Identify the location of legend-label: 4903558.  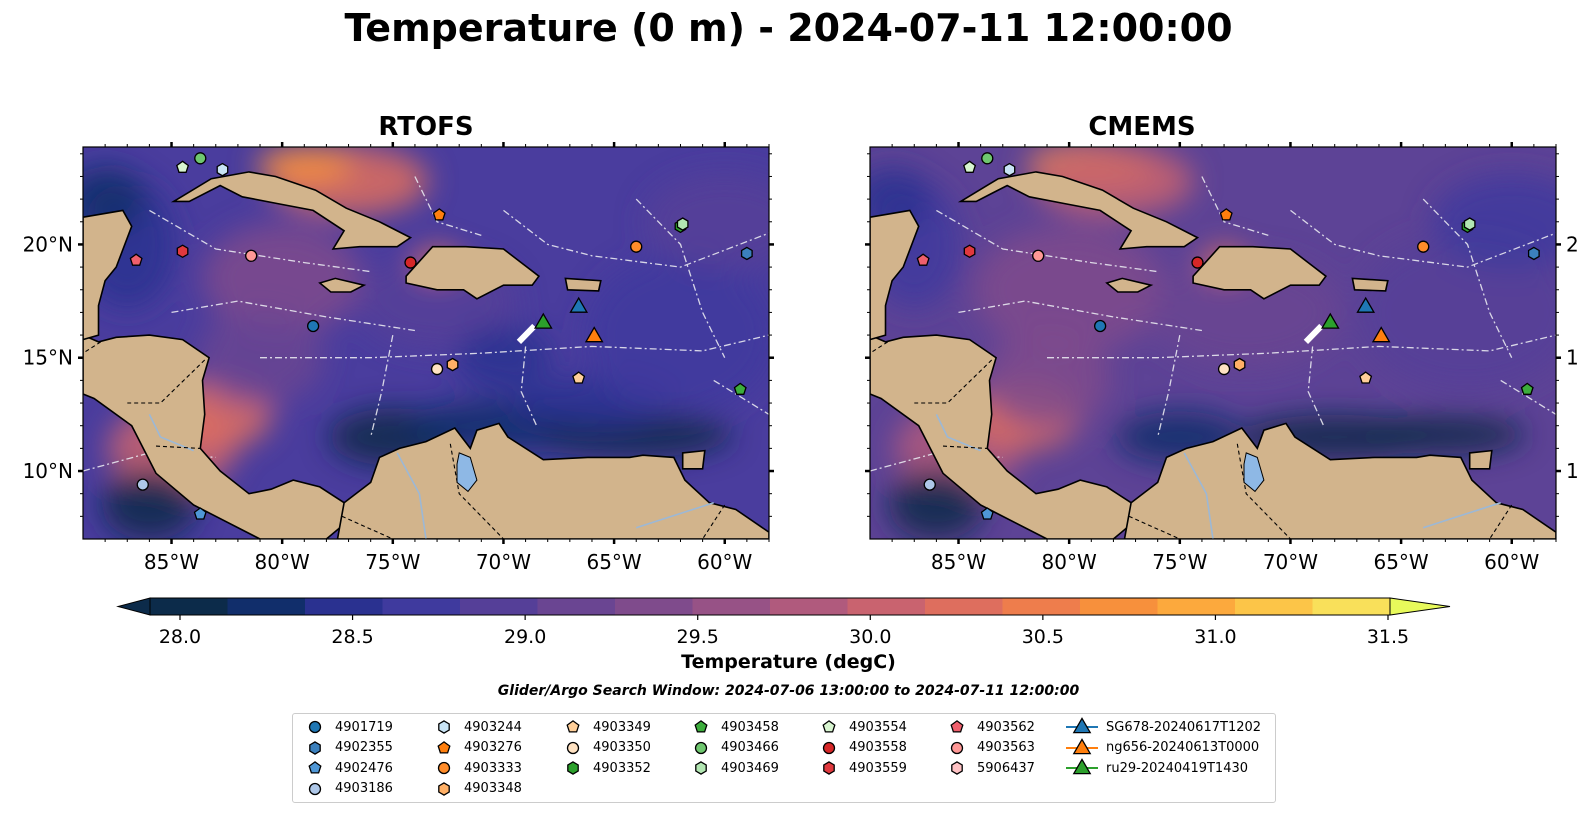
(878, 747).